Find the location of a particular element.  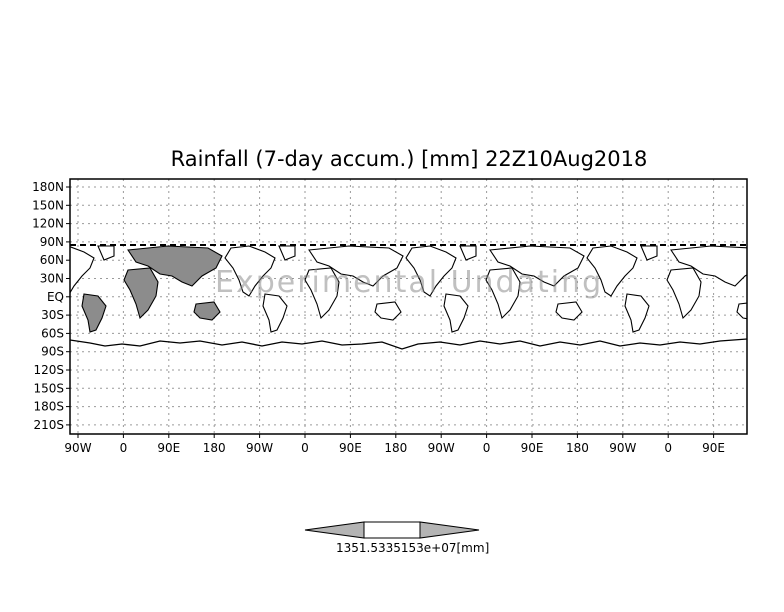

continents is located at coordinates (408, 289).